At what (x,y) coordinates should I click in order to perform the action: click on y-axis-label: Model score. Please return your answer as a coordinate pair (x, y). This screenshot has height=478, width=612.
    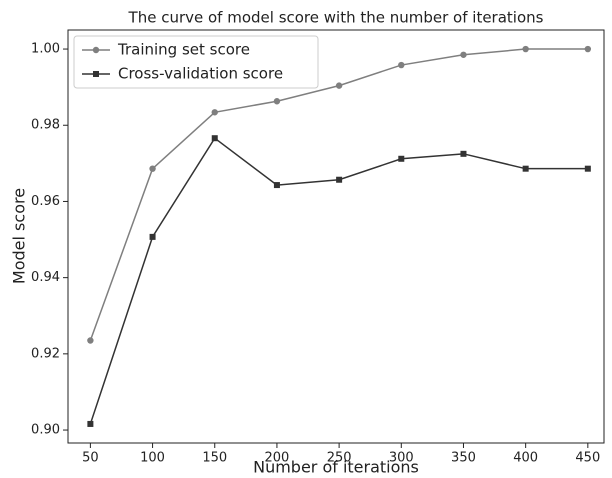
    Looking at the image, I should click on (19, 236).